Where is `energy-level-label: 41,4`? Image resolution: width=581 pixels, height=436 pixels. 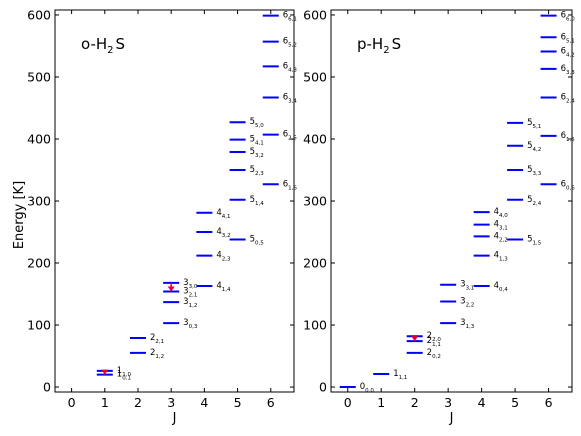
energy-level-label: 41,4 is located at coordinates (223, 287).